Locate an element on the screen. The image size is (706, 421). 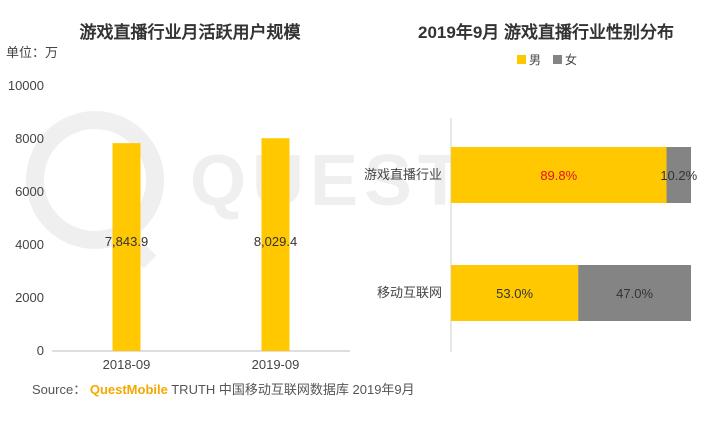
x-axis: 2018-09 2019-09 is located at coordinates (201, 364).